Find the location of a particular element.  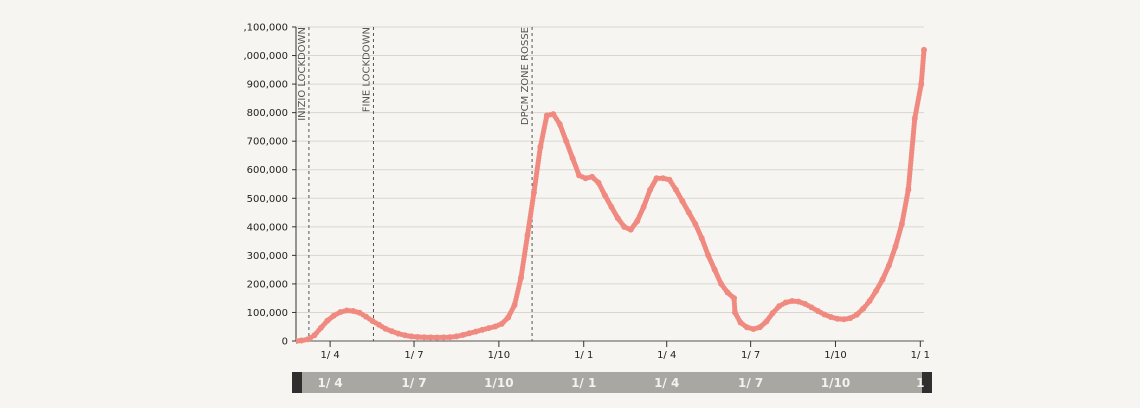

y-tick-label: 500,000 is located at coordinates (267, 199).